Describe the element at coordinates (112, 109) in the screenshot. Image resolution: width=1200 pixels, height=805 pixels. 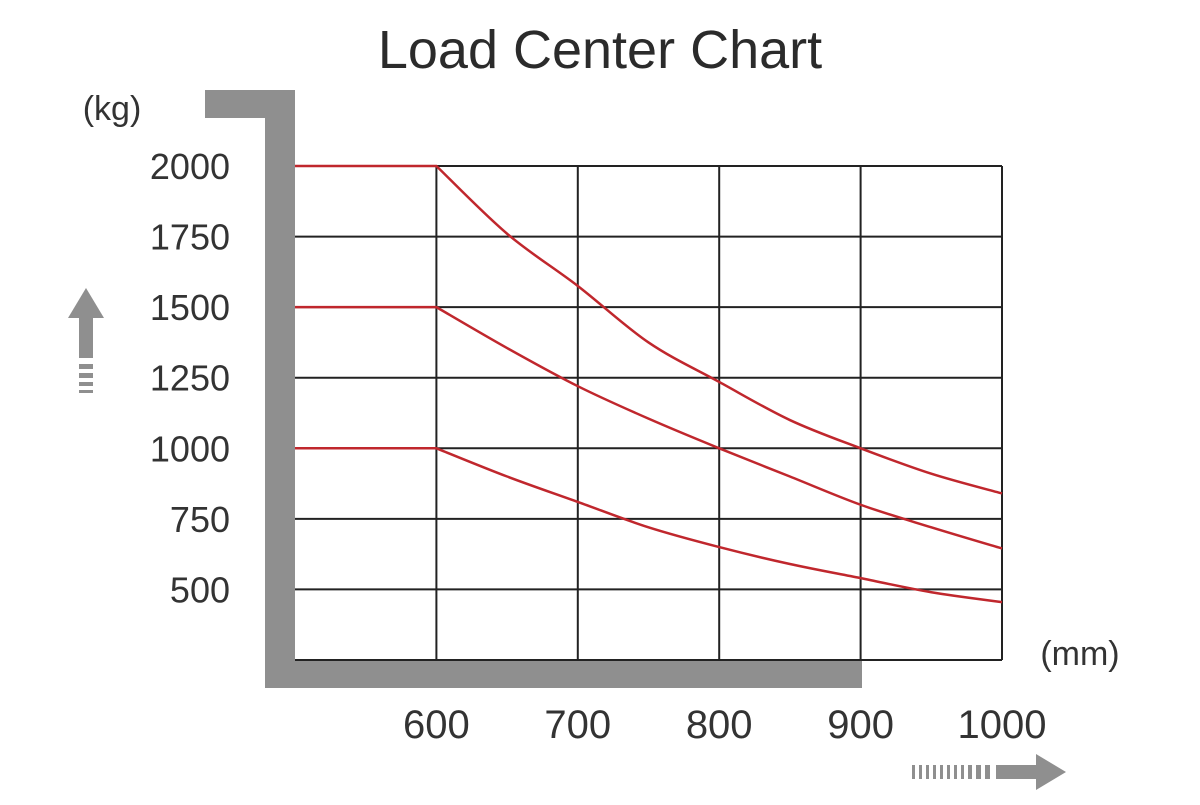
I see `y-axis-label: (kg)` at that location.